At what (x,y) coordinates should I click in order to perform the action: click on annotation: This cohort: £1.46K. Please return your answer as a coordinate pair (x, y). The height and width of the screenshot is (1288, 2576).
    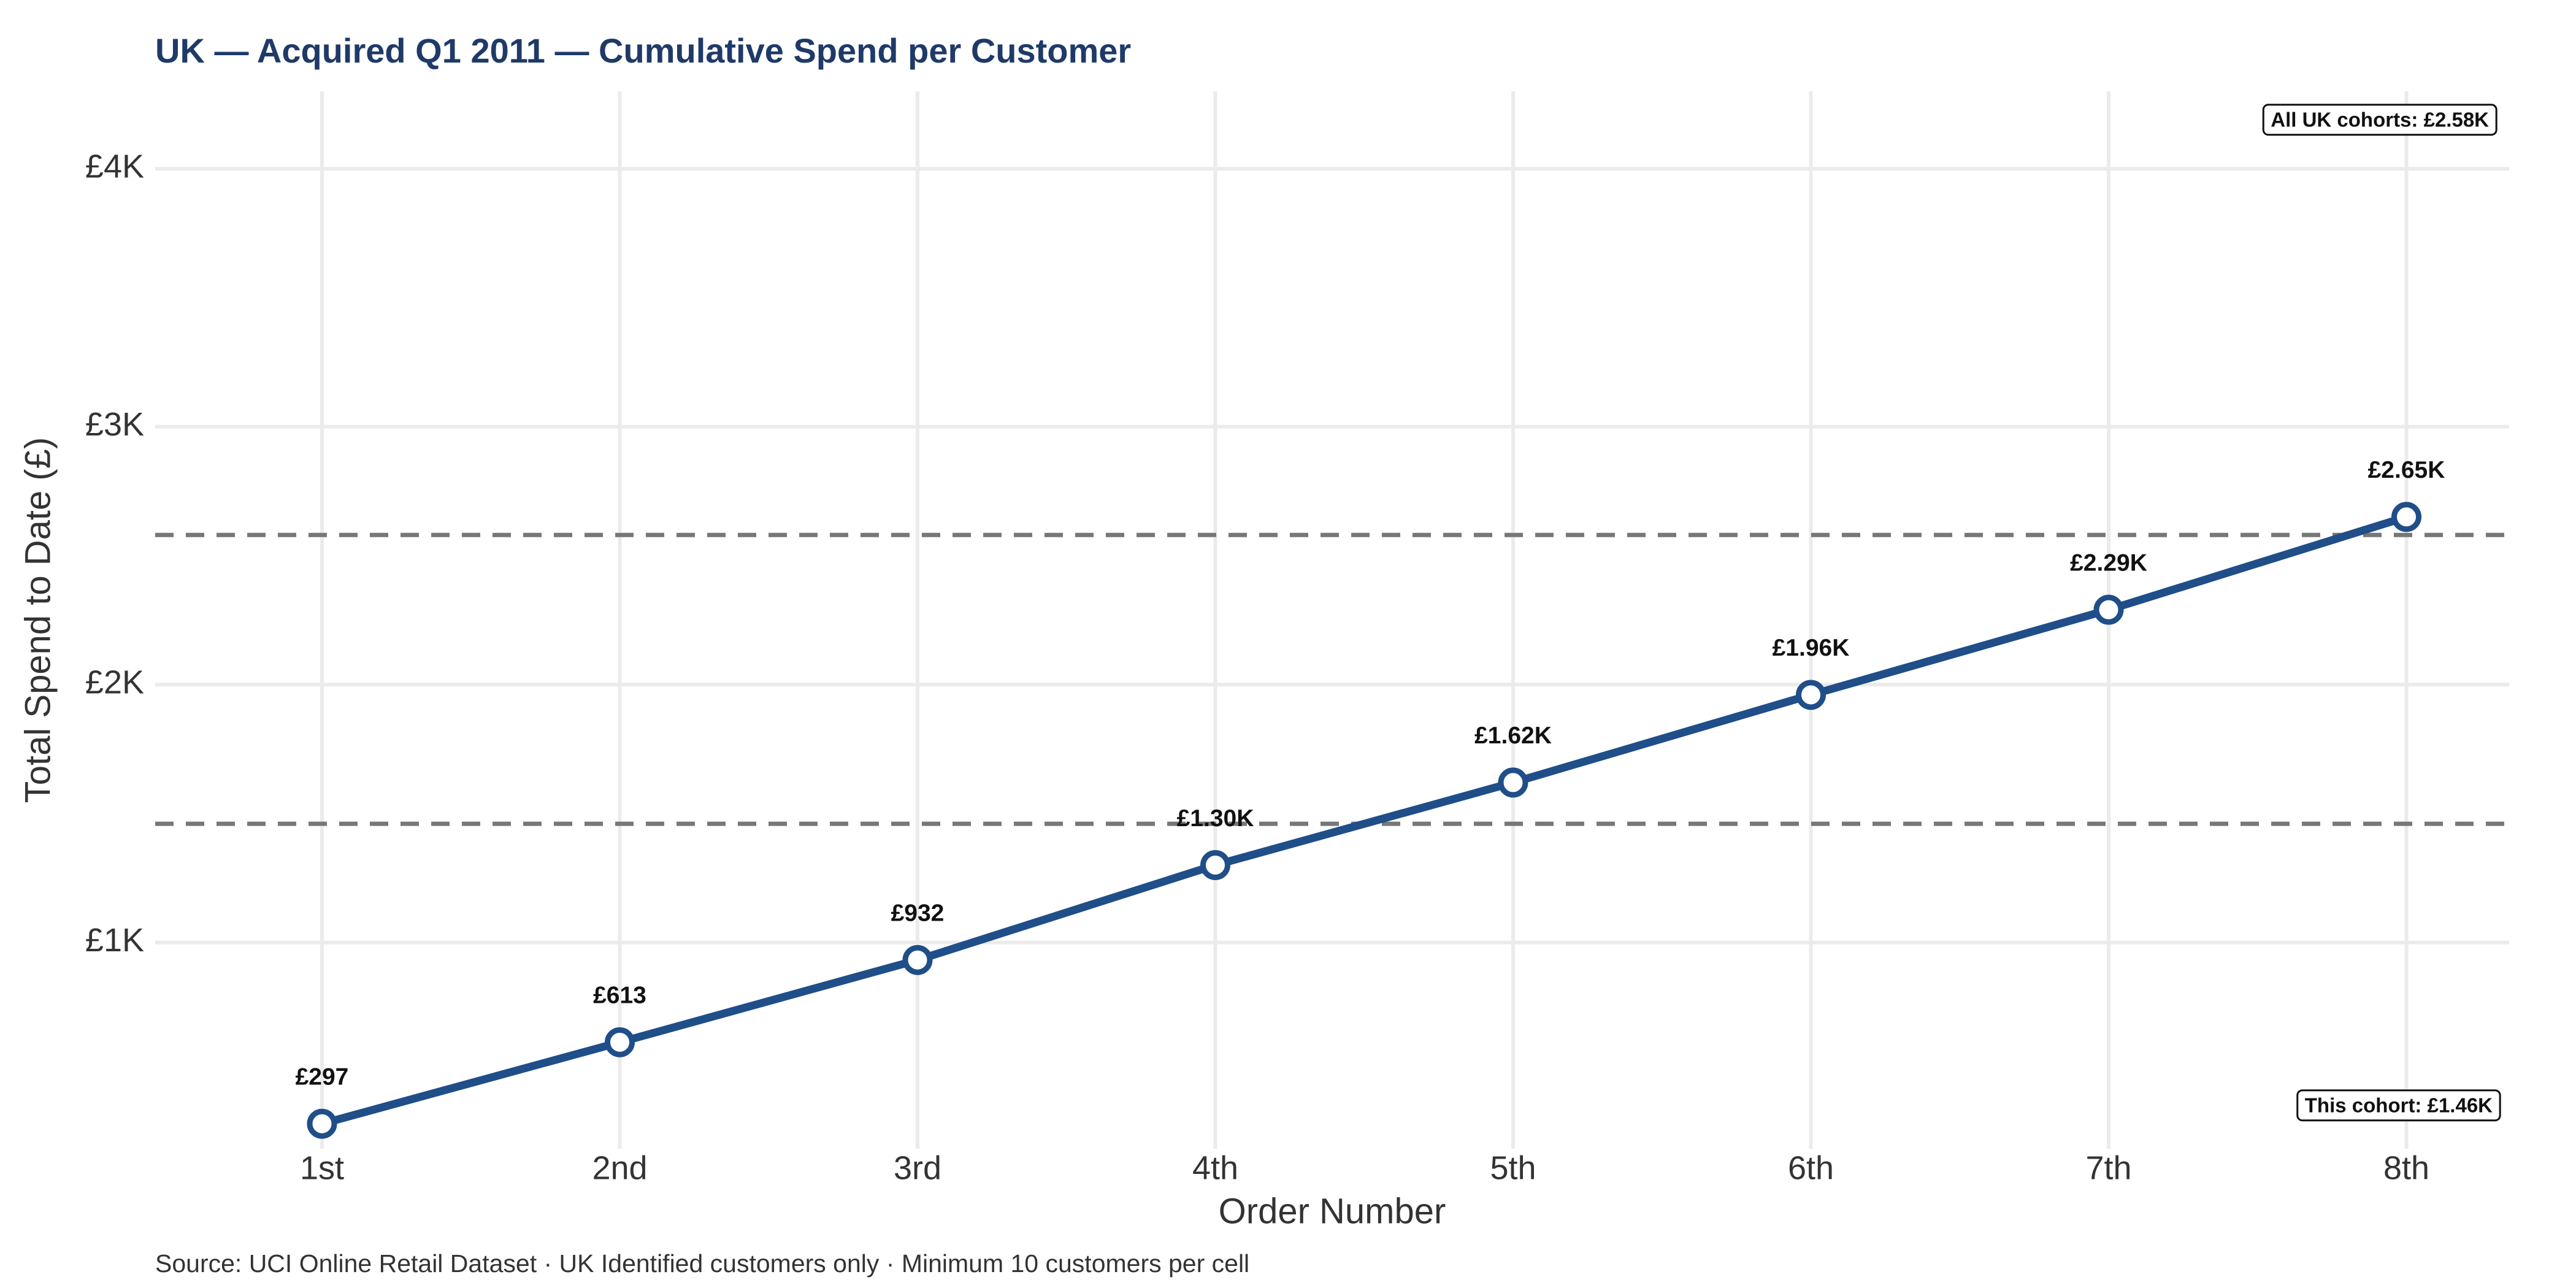
    Looking at the image, I should click on (2398, 1105).